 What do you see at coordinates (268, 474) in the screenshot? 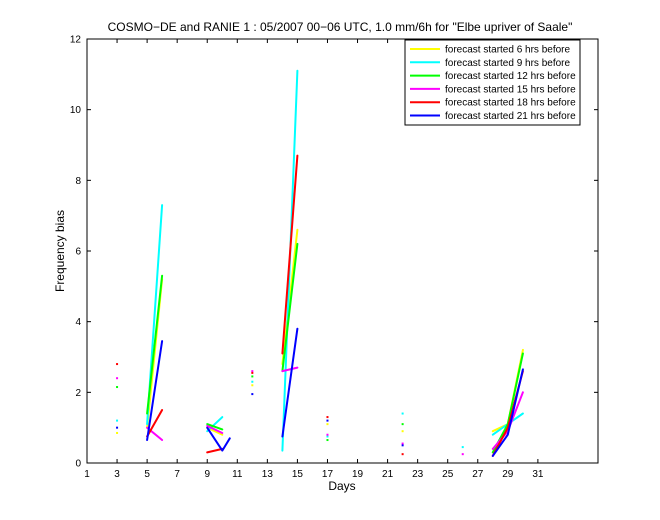
I see `x-tick-label: 13` at bounding box center [268, 474].